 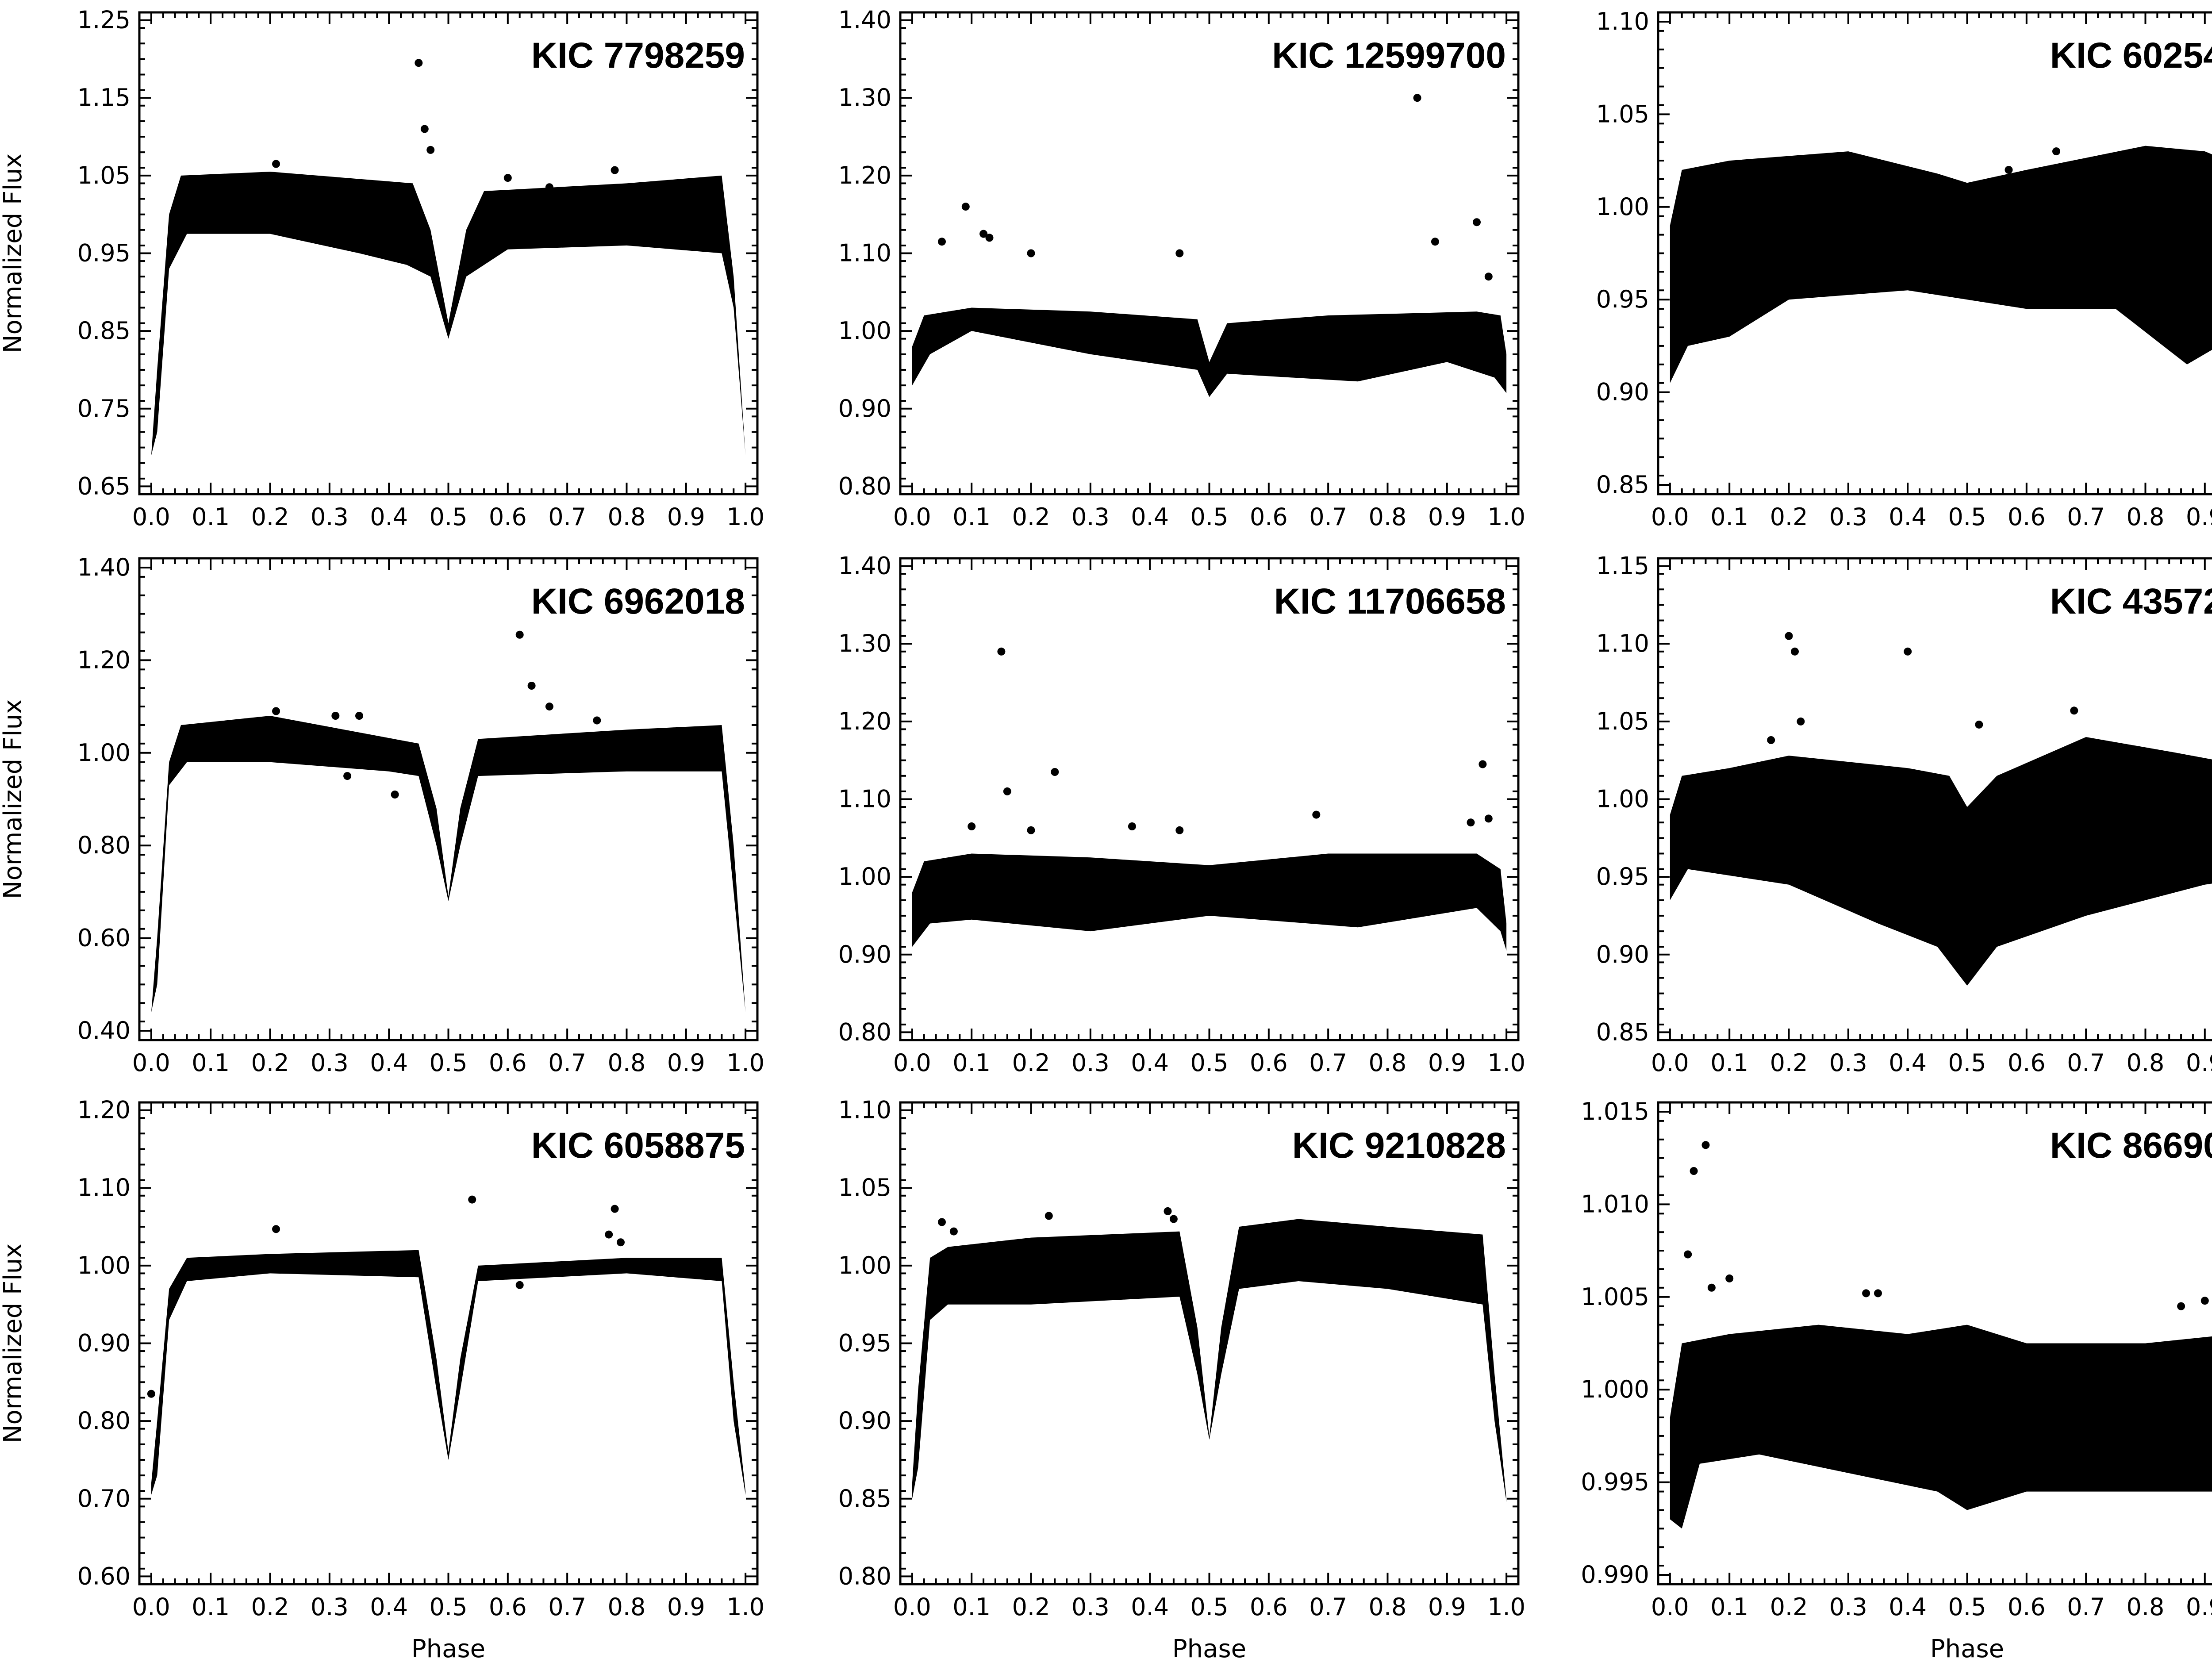 I want to click on panel-title: KIC 6058875, so click(x=638, y=1145).